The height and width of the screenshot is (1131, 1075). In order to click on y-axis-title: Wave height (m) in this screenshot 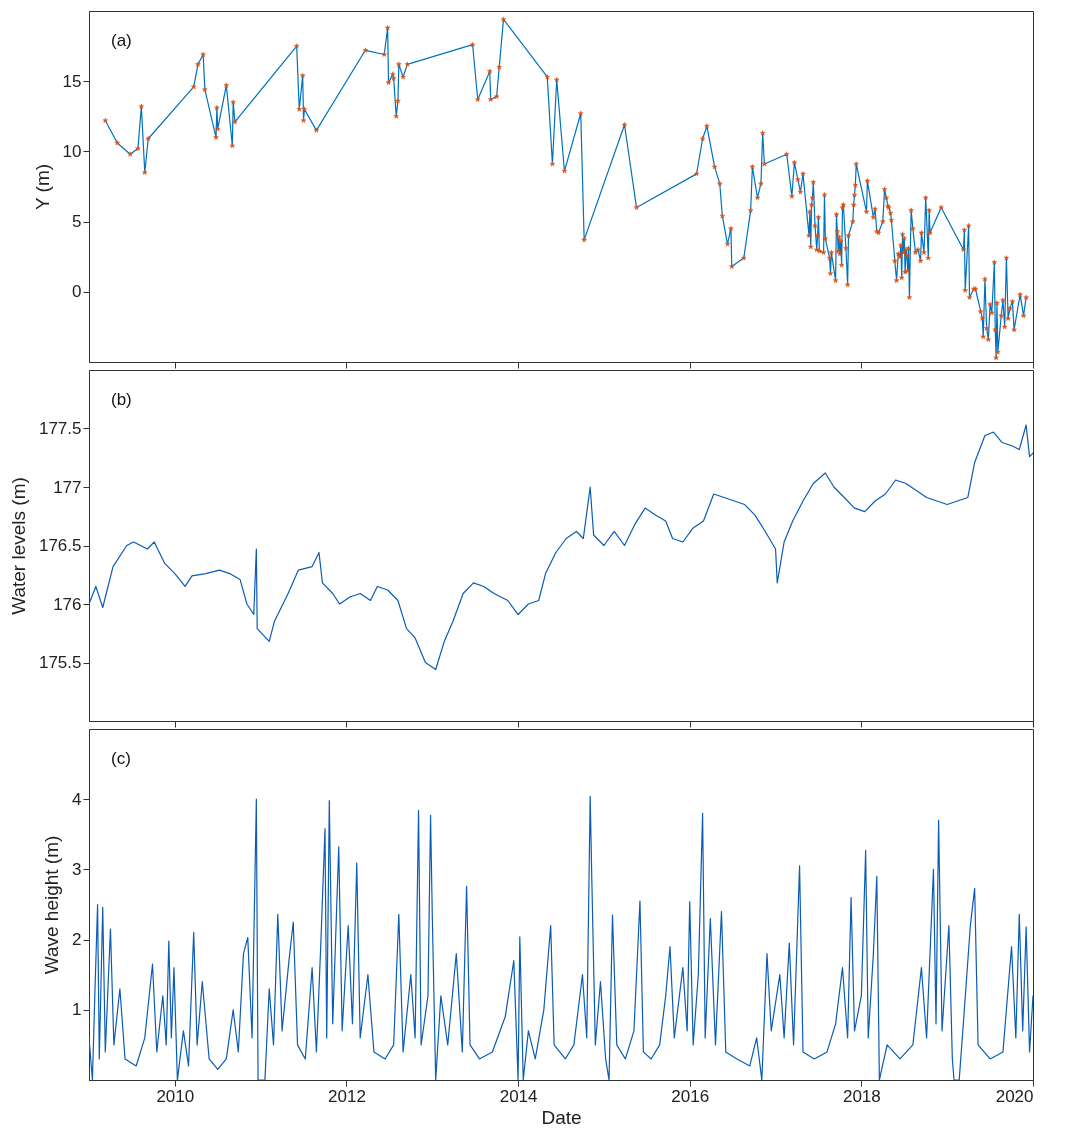, I will do `click(52, 905)`.